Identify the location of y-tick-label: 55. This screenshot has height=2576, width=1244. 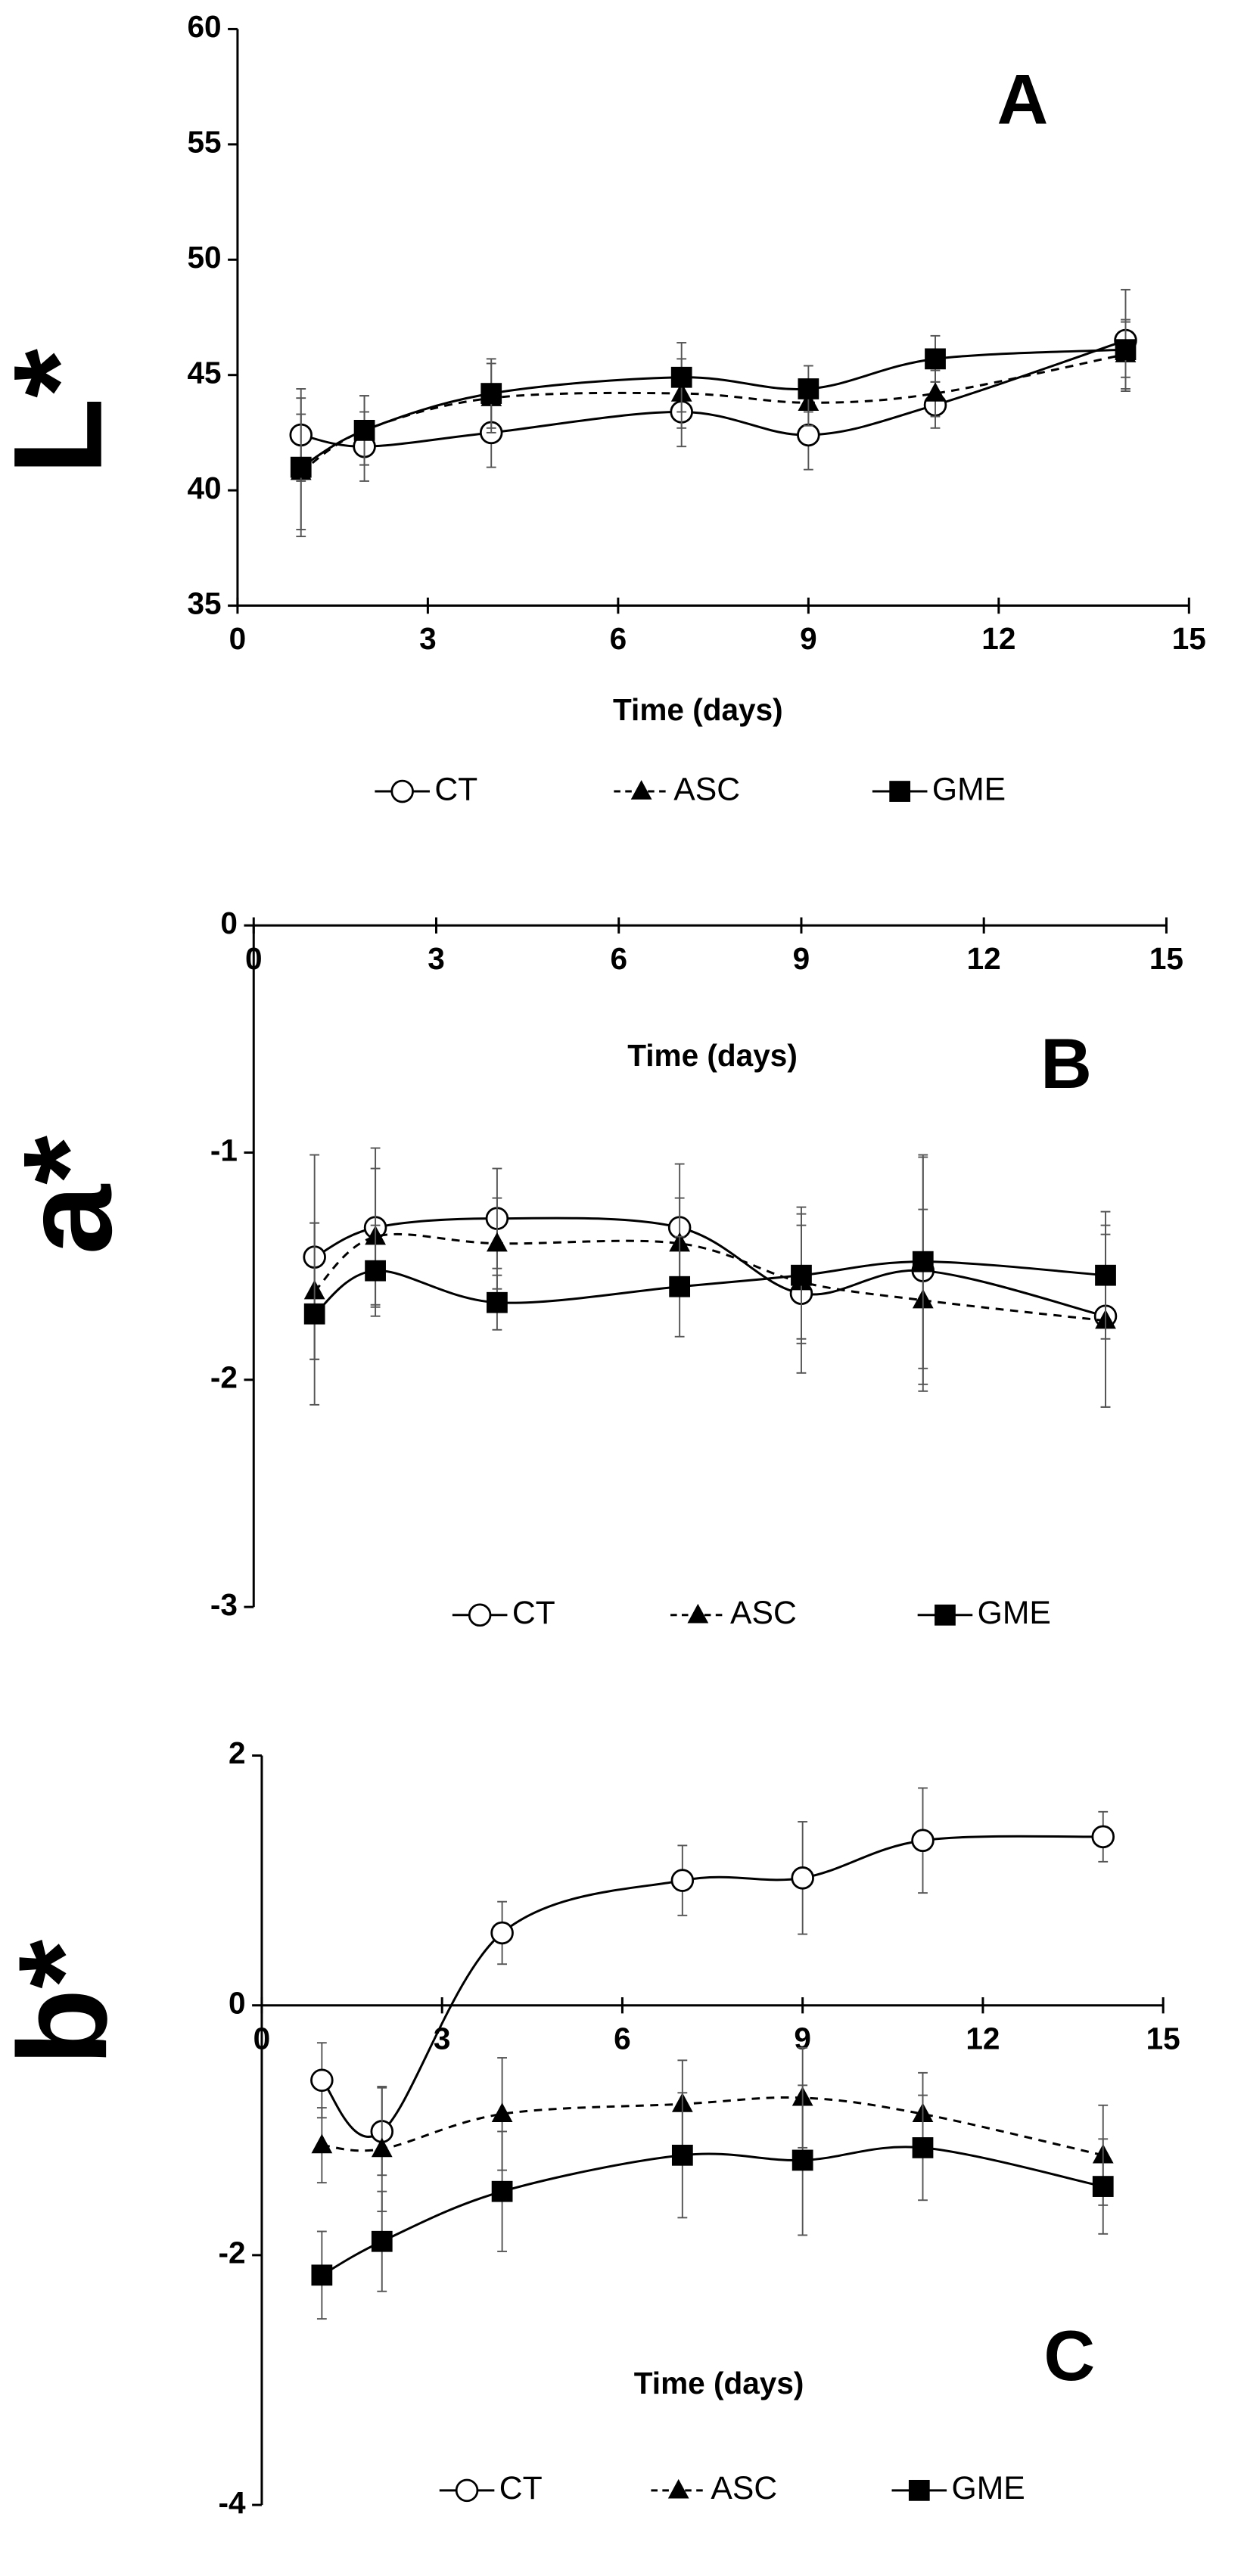
(204, 142).